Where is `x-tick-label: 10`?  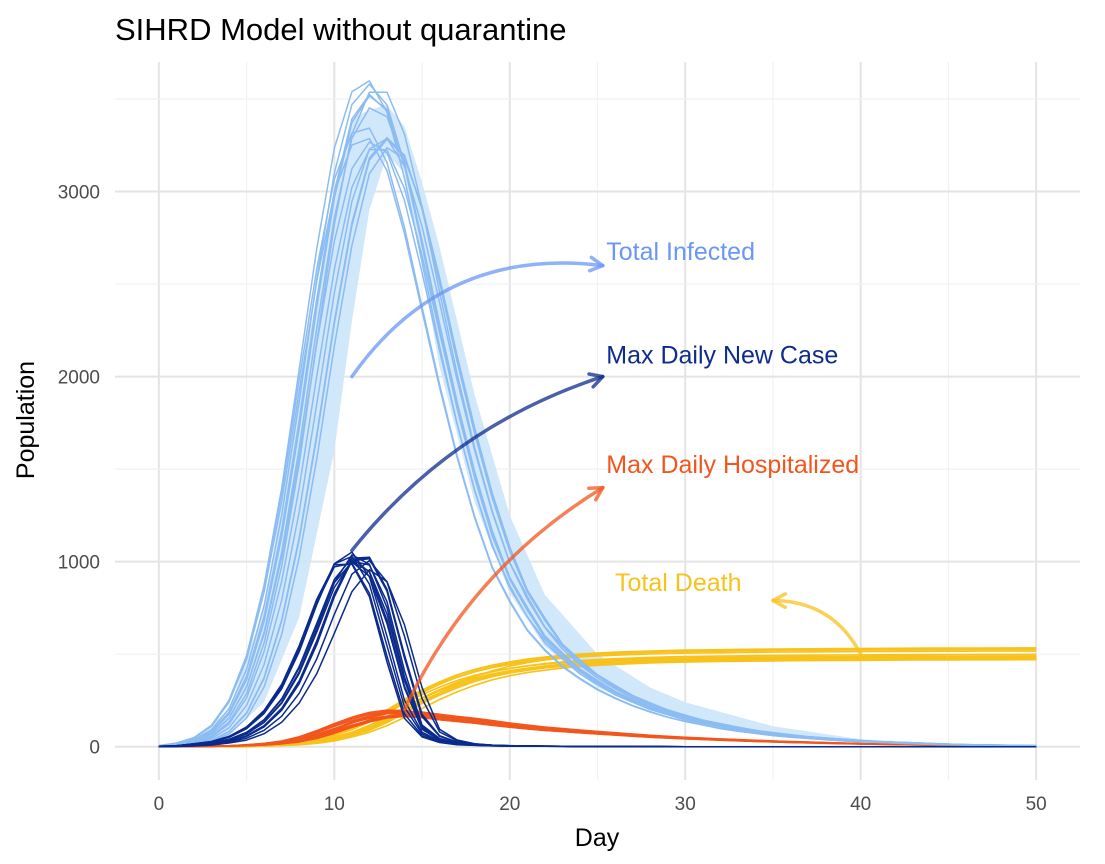 x-tick-label: 10 is located at coordinates (334, 804).